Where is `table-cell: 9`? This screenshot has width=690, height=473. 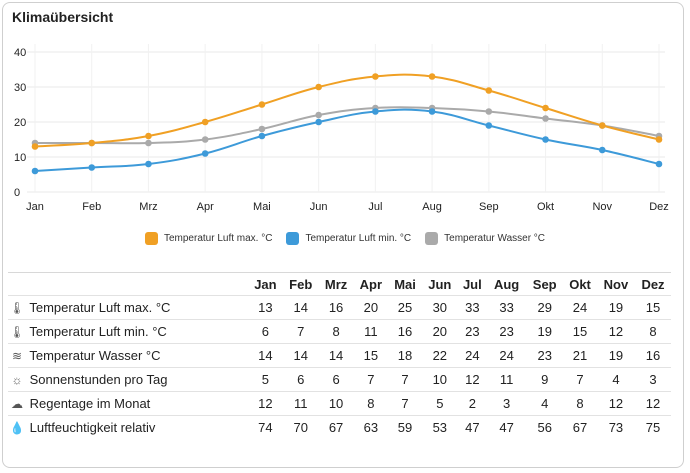
table-cell: 9 is located at coordinates (545, 379).